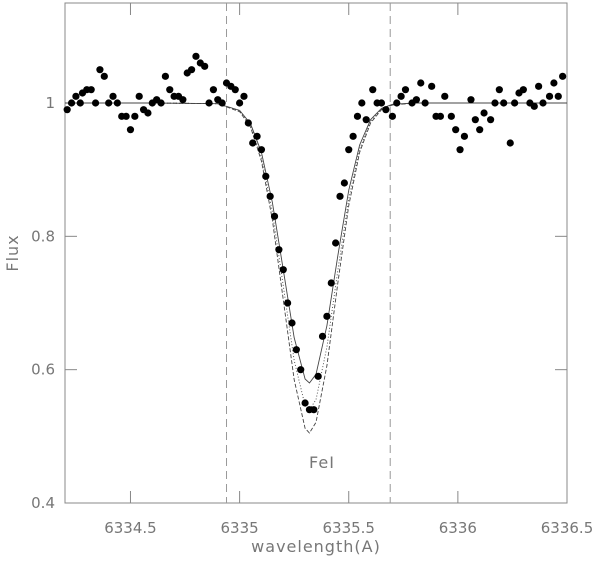 The width and height of the screenshot is (600, 564). I want to click on x-tick-label: 6336.5, so click(567, 528).